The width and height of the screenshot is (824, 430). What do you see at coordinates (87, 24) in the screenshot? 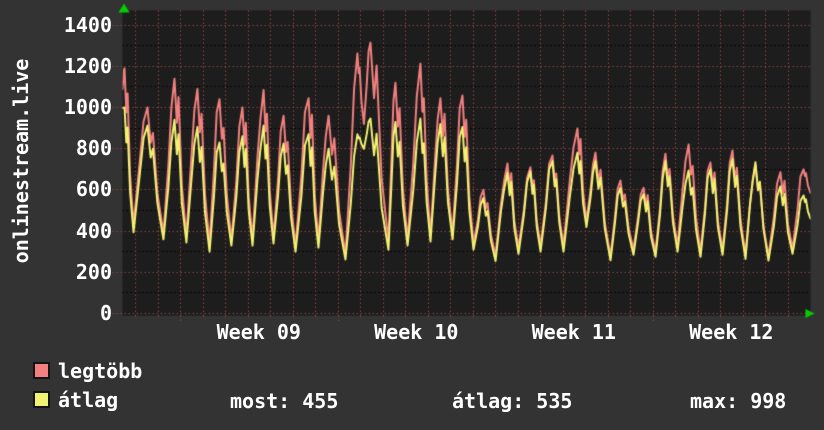
I see `y-tick-label: 1400` at bounding box center [87, 24].